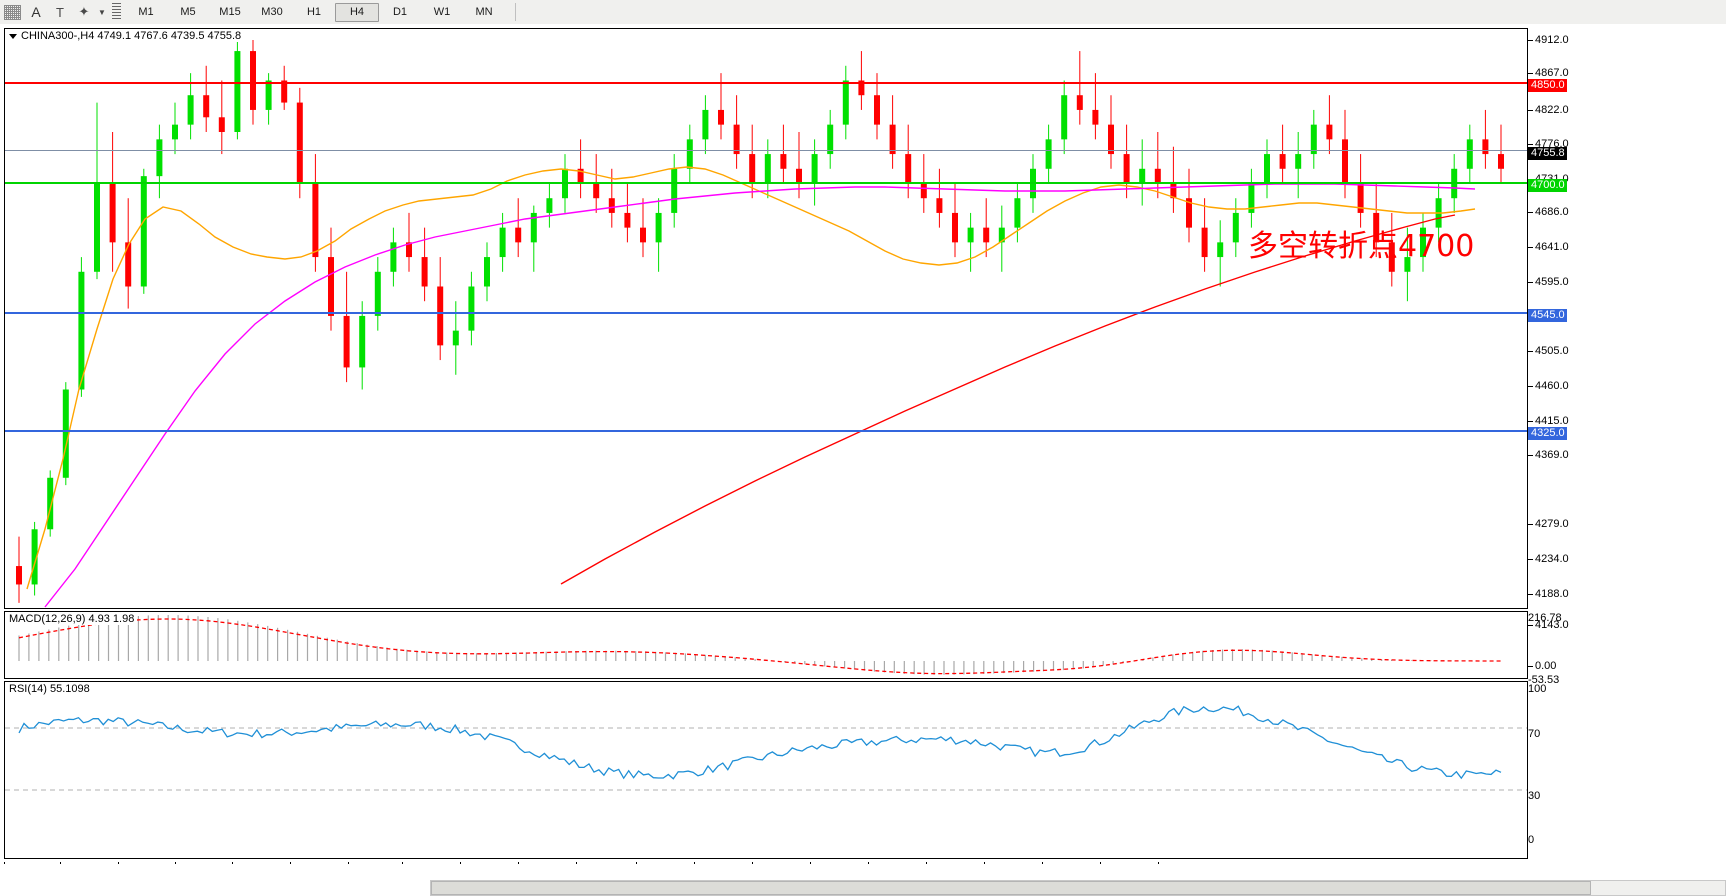 This screenshot has width=1726, height=896. Describe the element at coordinates (1552, 625) in the screenshot. I see `price-tick-label: 4143.0` at that location.